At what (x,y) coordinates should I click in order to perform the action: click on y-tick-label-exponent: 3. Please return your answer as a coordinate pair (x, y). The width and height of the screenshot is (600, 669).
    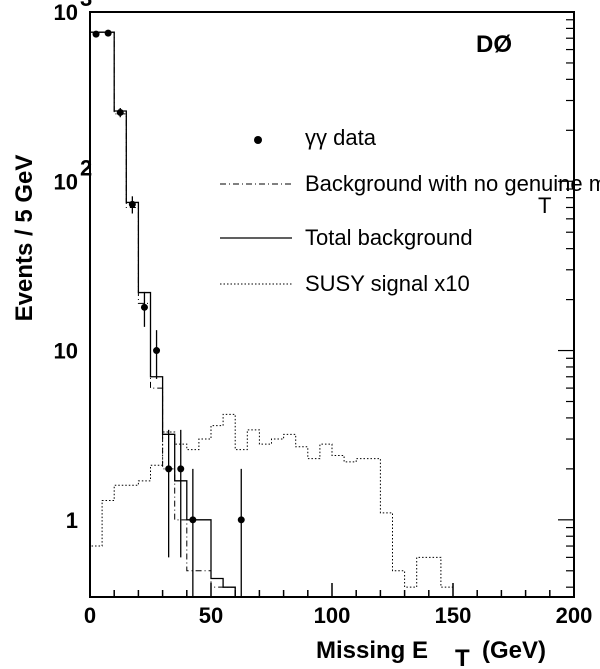
    Looking at the image, I should click on (86, 5).